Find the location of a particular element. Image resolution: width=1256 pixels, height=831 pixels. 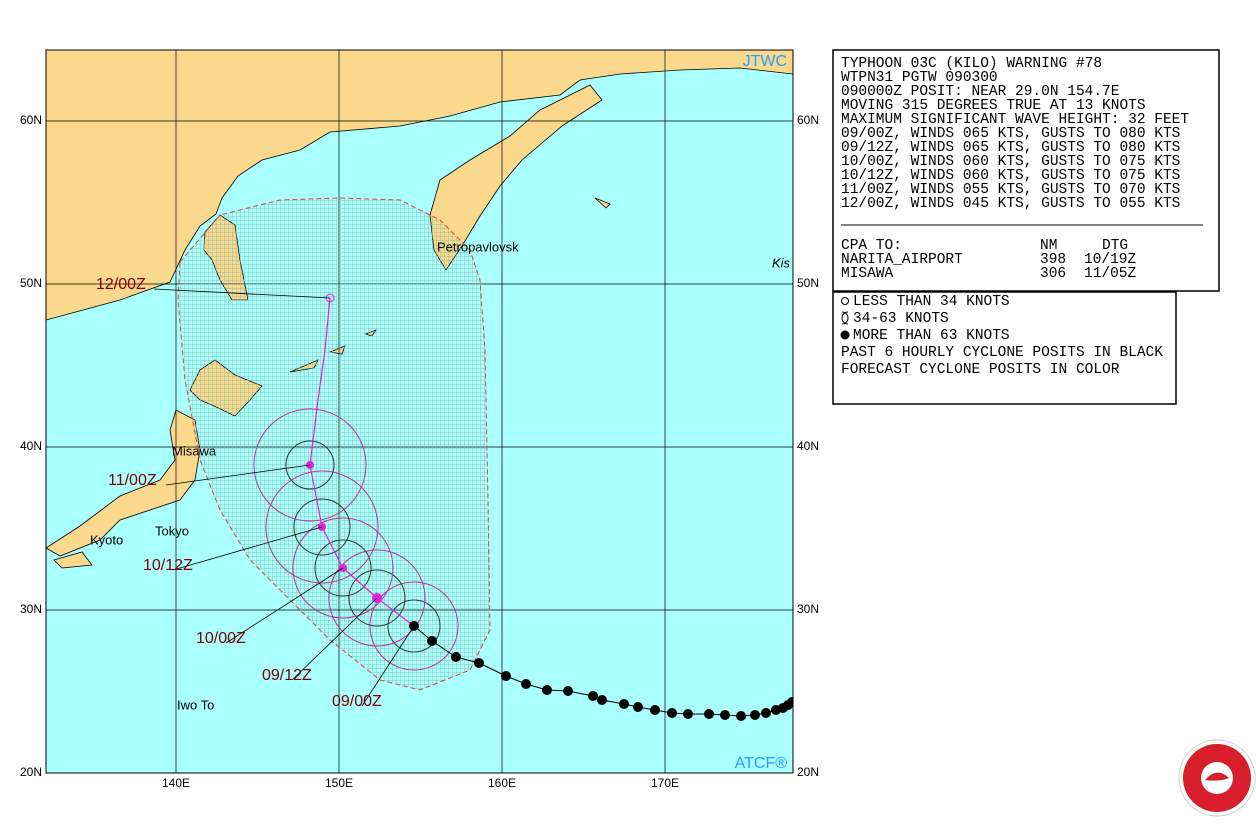

cpa-nm: 306 is located at coordinates (1053, 274).